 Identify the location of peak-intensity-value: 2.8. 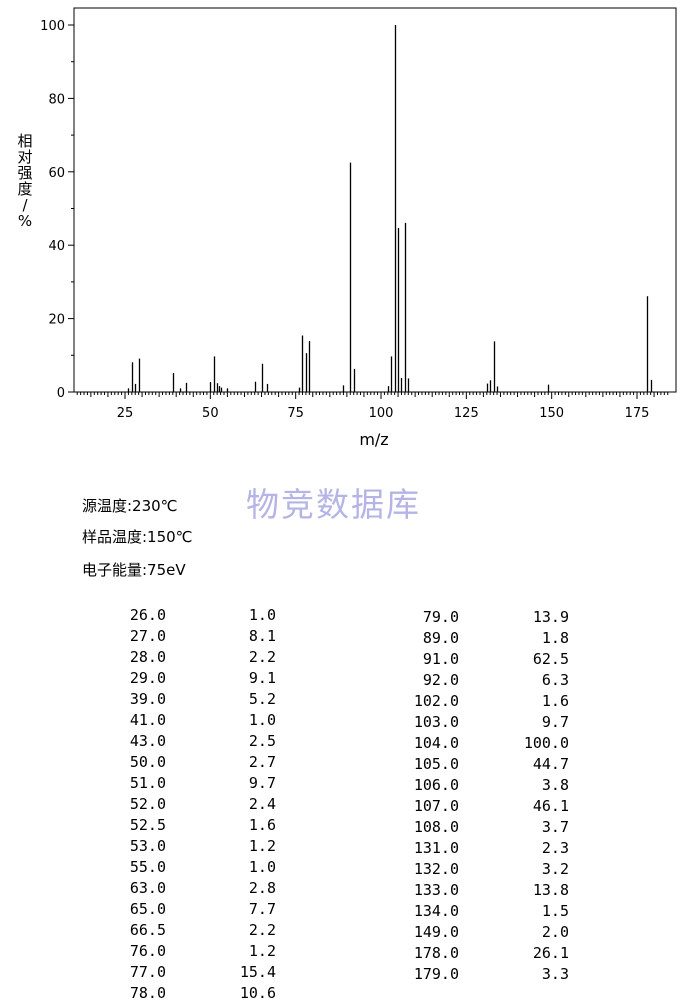
(262, 888).